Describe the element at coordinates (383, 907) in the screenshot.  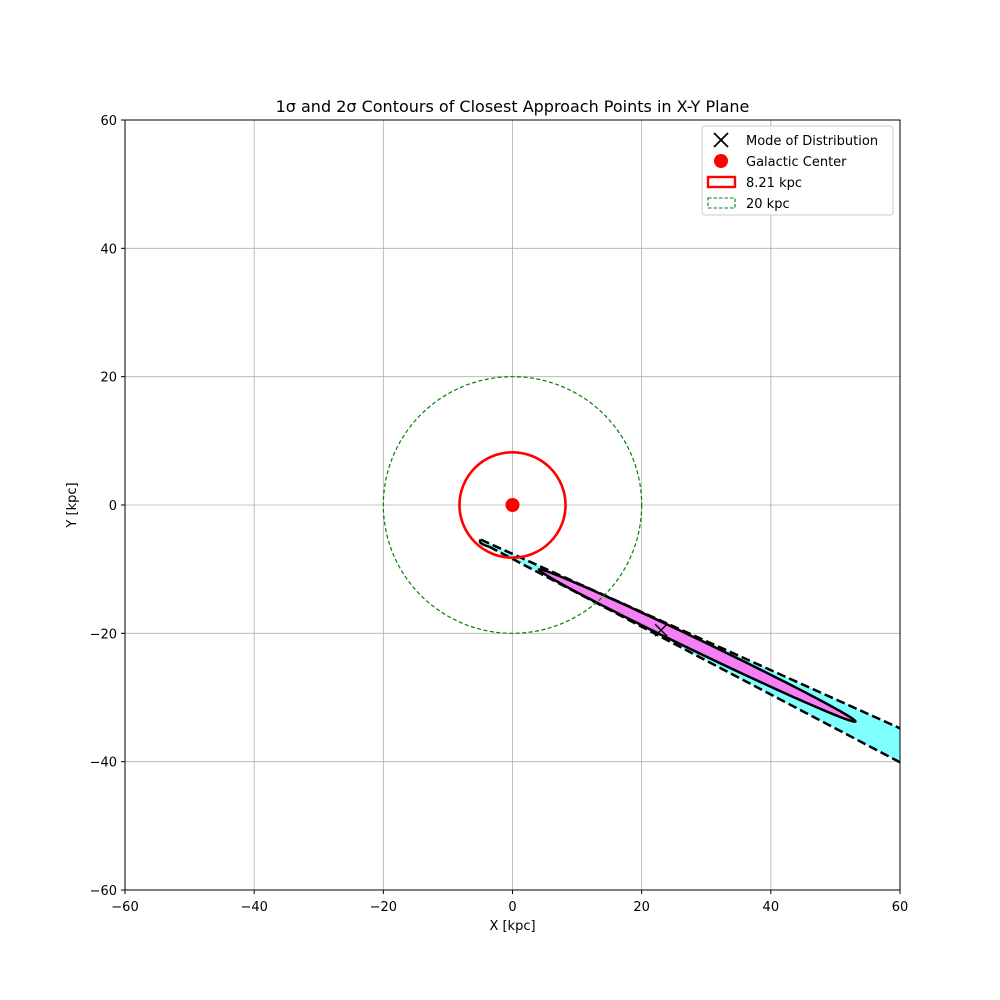
I see `x-tick-label: −20` at that location.